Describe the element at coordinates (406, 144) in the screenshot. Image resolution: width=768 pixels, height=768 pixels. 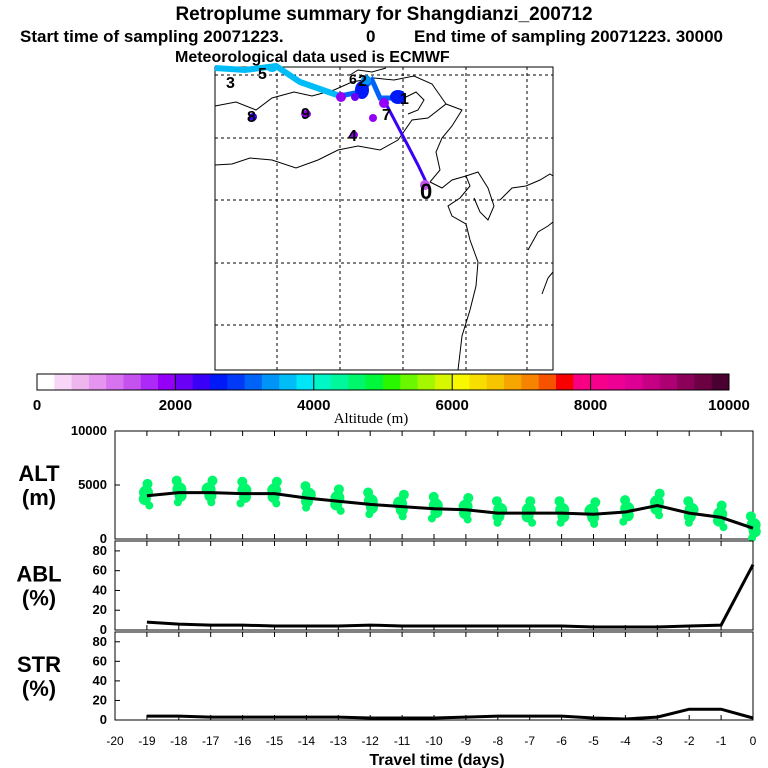
I see `trajectory-segment-near` at that location.